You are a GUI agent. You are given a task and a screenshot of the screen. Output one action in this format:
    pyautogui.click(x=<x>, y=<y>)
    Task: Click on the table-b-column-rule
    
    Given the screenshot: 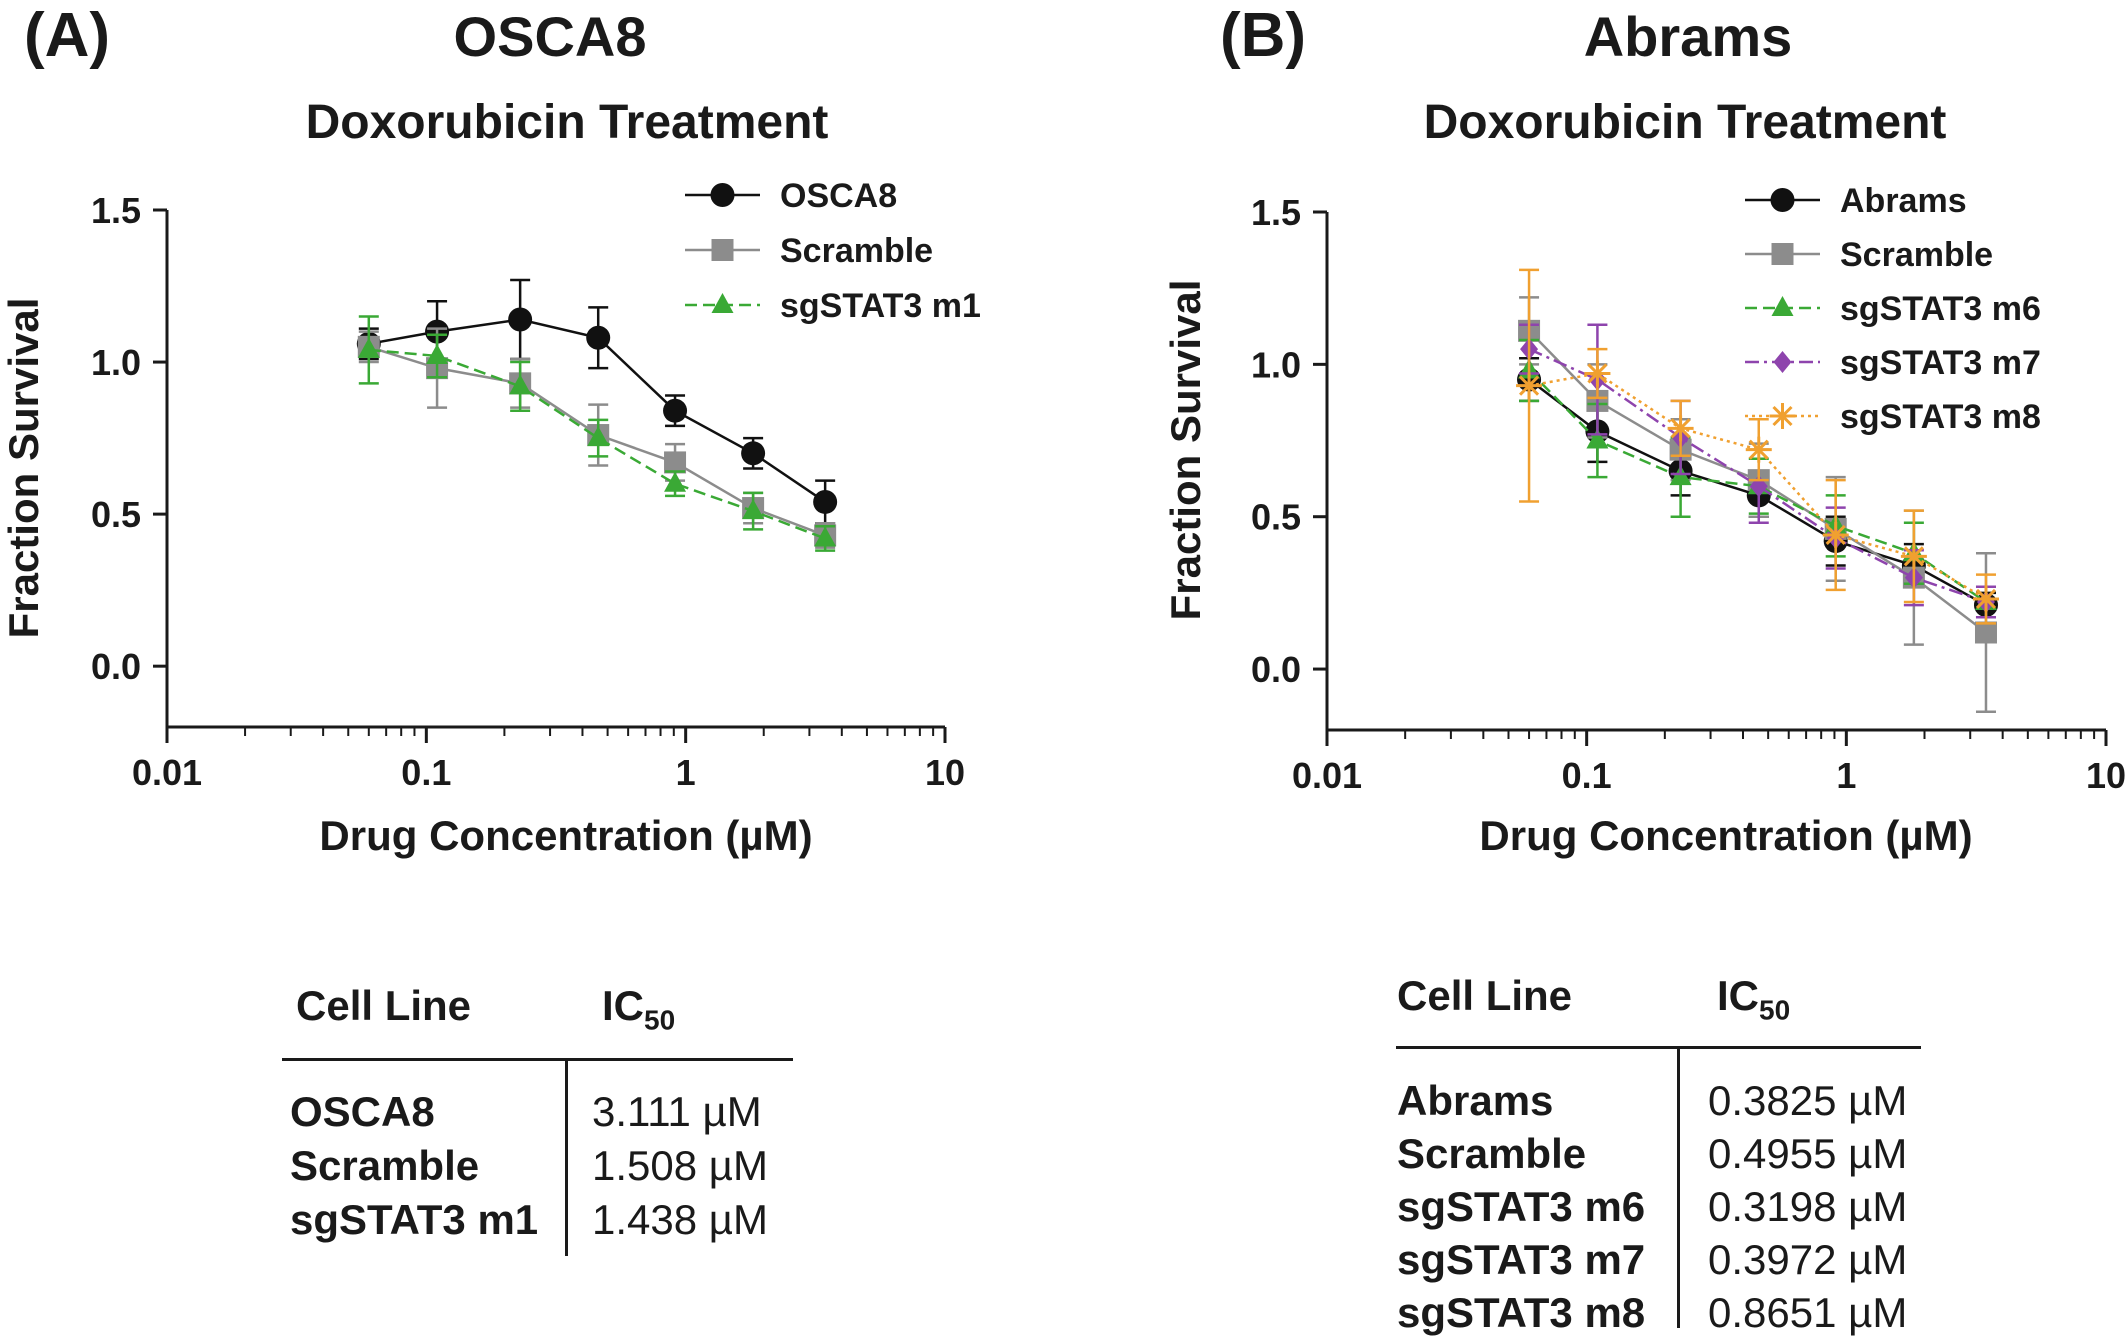 What is the action you would take?
    pyautogui.click(x=1678, y=1188)
    